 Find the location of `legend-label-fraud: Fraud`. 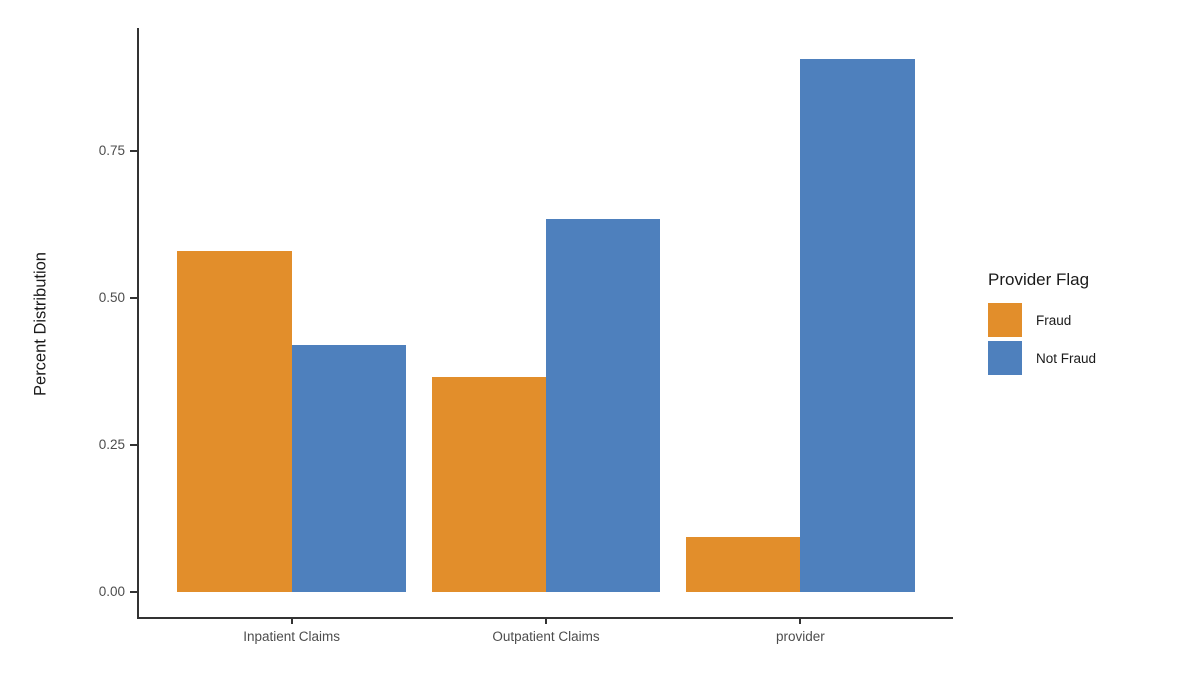

legend-label-fraud: Fraud is located at coordinates (1054, 320).